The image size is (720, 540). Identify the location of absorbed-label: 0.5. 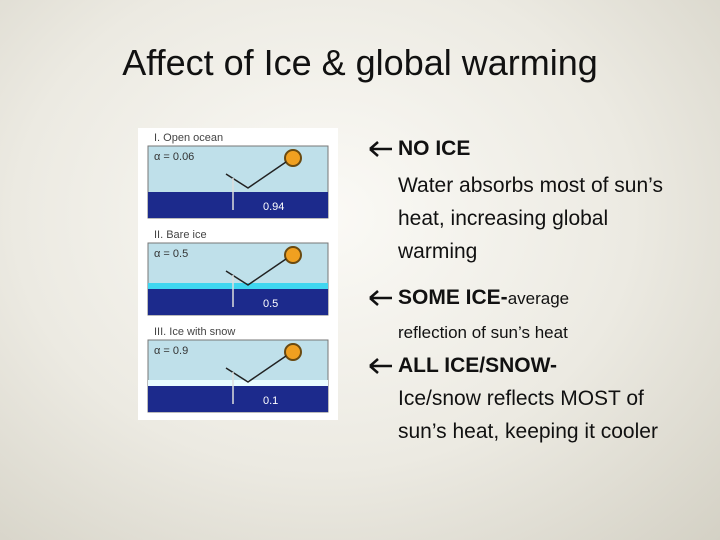
(270, 304).